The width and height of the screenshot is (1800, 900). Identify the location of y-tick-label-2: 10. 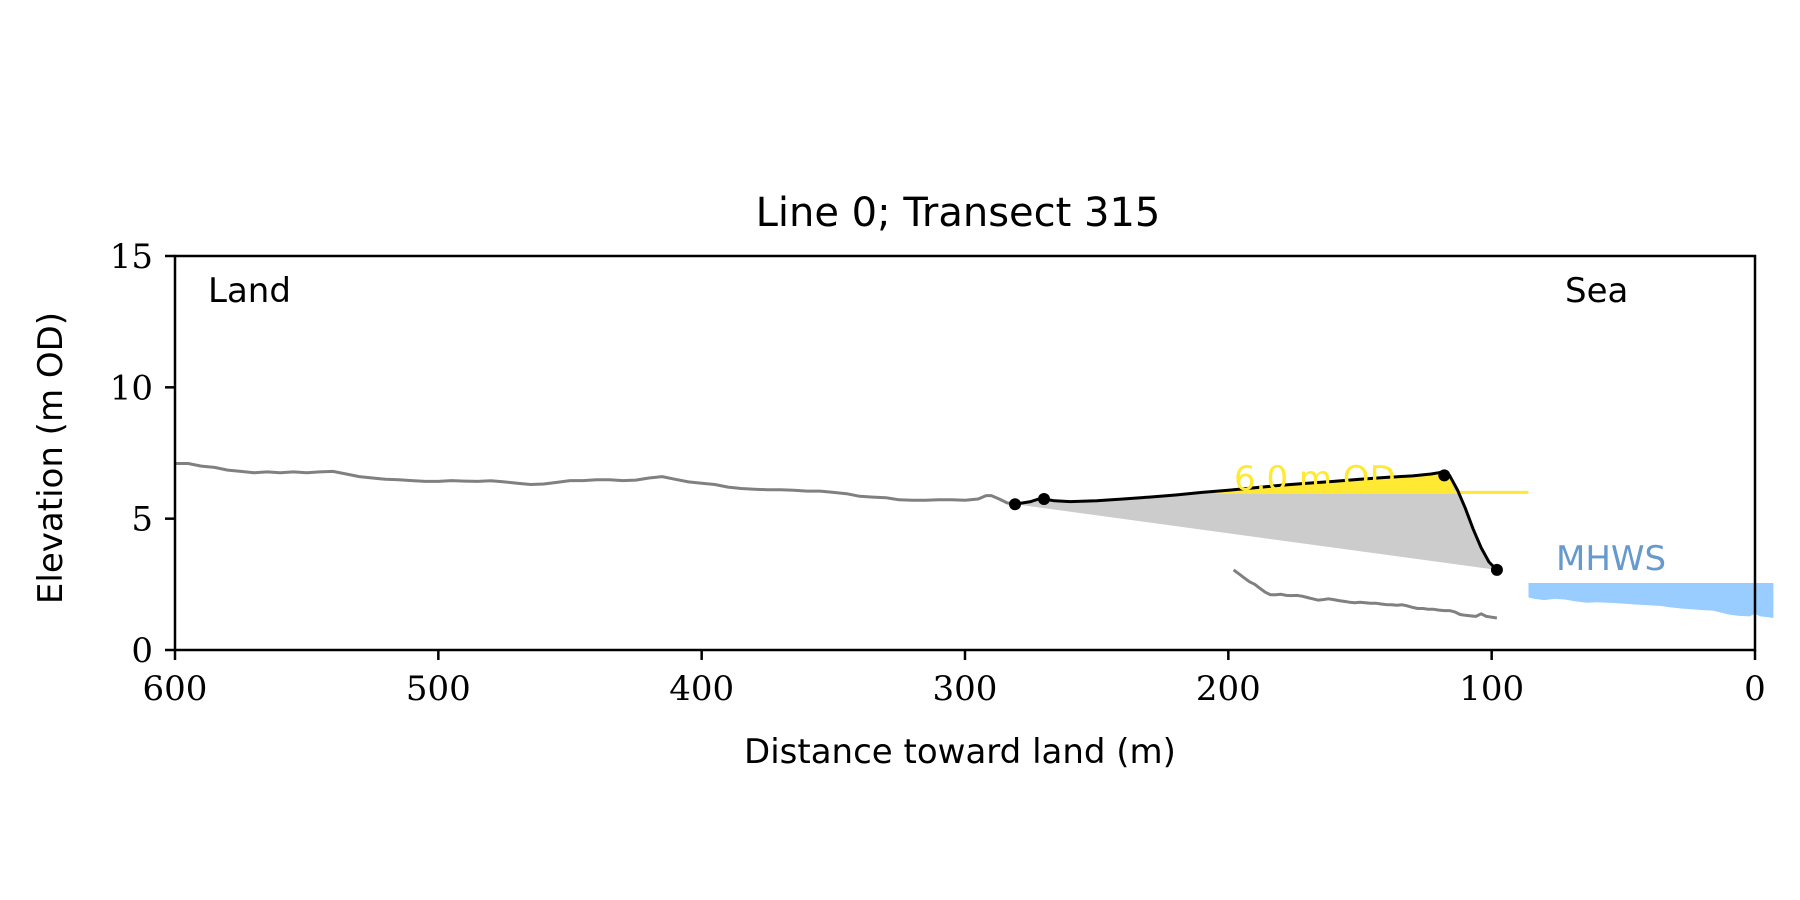
(131, 388).